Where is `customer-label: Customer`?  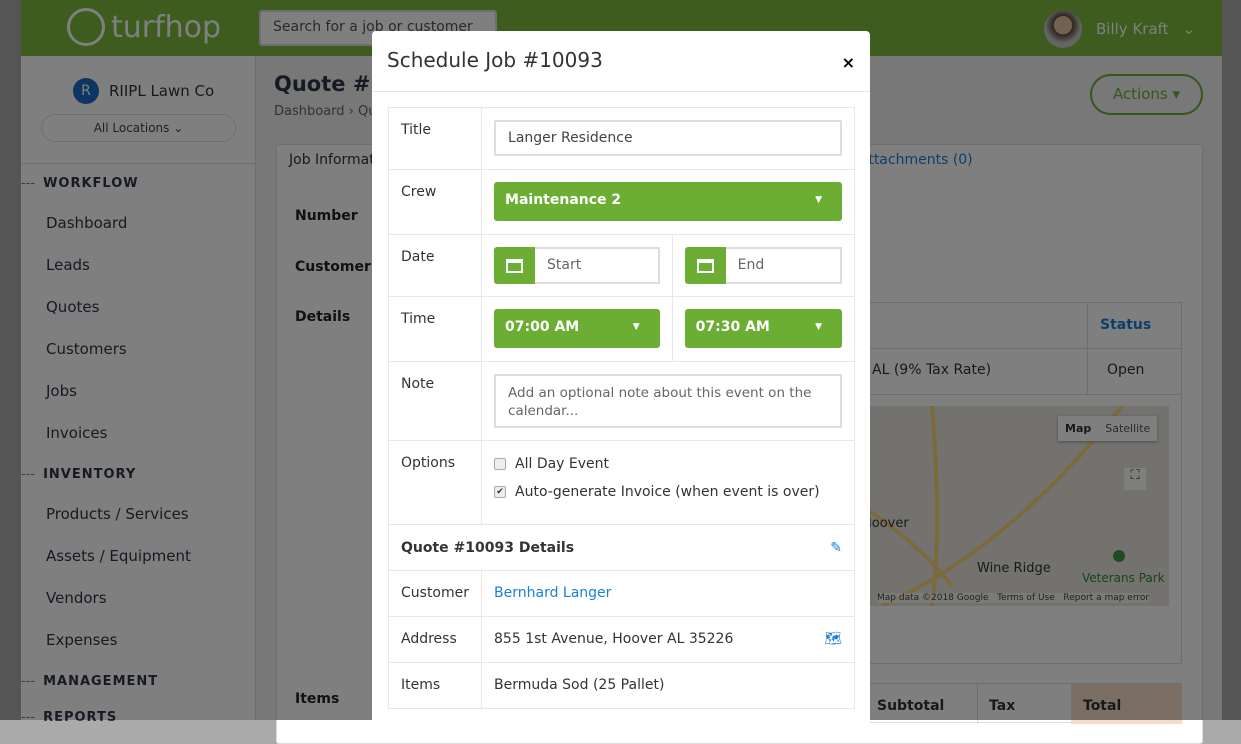 customer-label: Customer is located at coordinates (435, 593).